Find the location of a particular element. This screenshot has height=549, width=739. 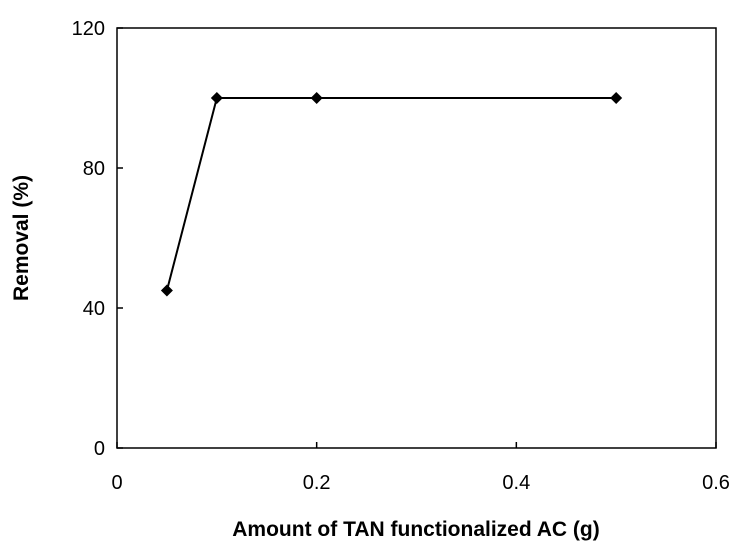

x-tick-label: 0 is located at coordinates (116, 483).